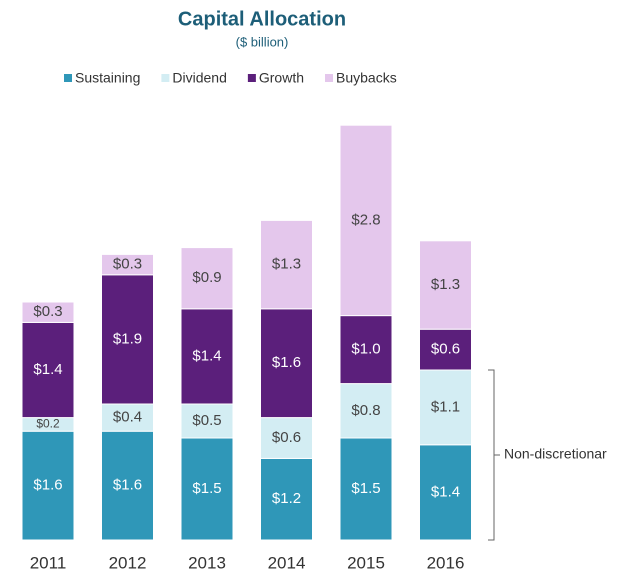 The height and width of the screenshot is (576, 629). What do you see at coordinates (48, 424) in the screenshot?
I see `data-label: $0.2` at bounding box center [48, 424].